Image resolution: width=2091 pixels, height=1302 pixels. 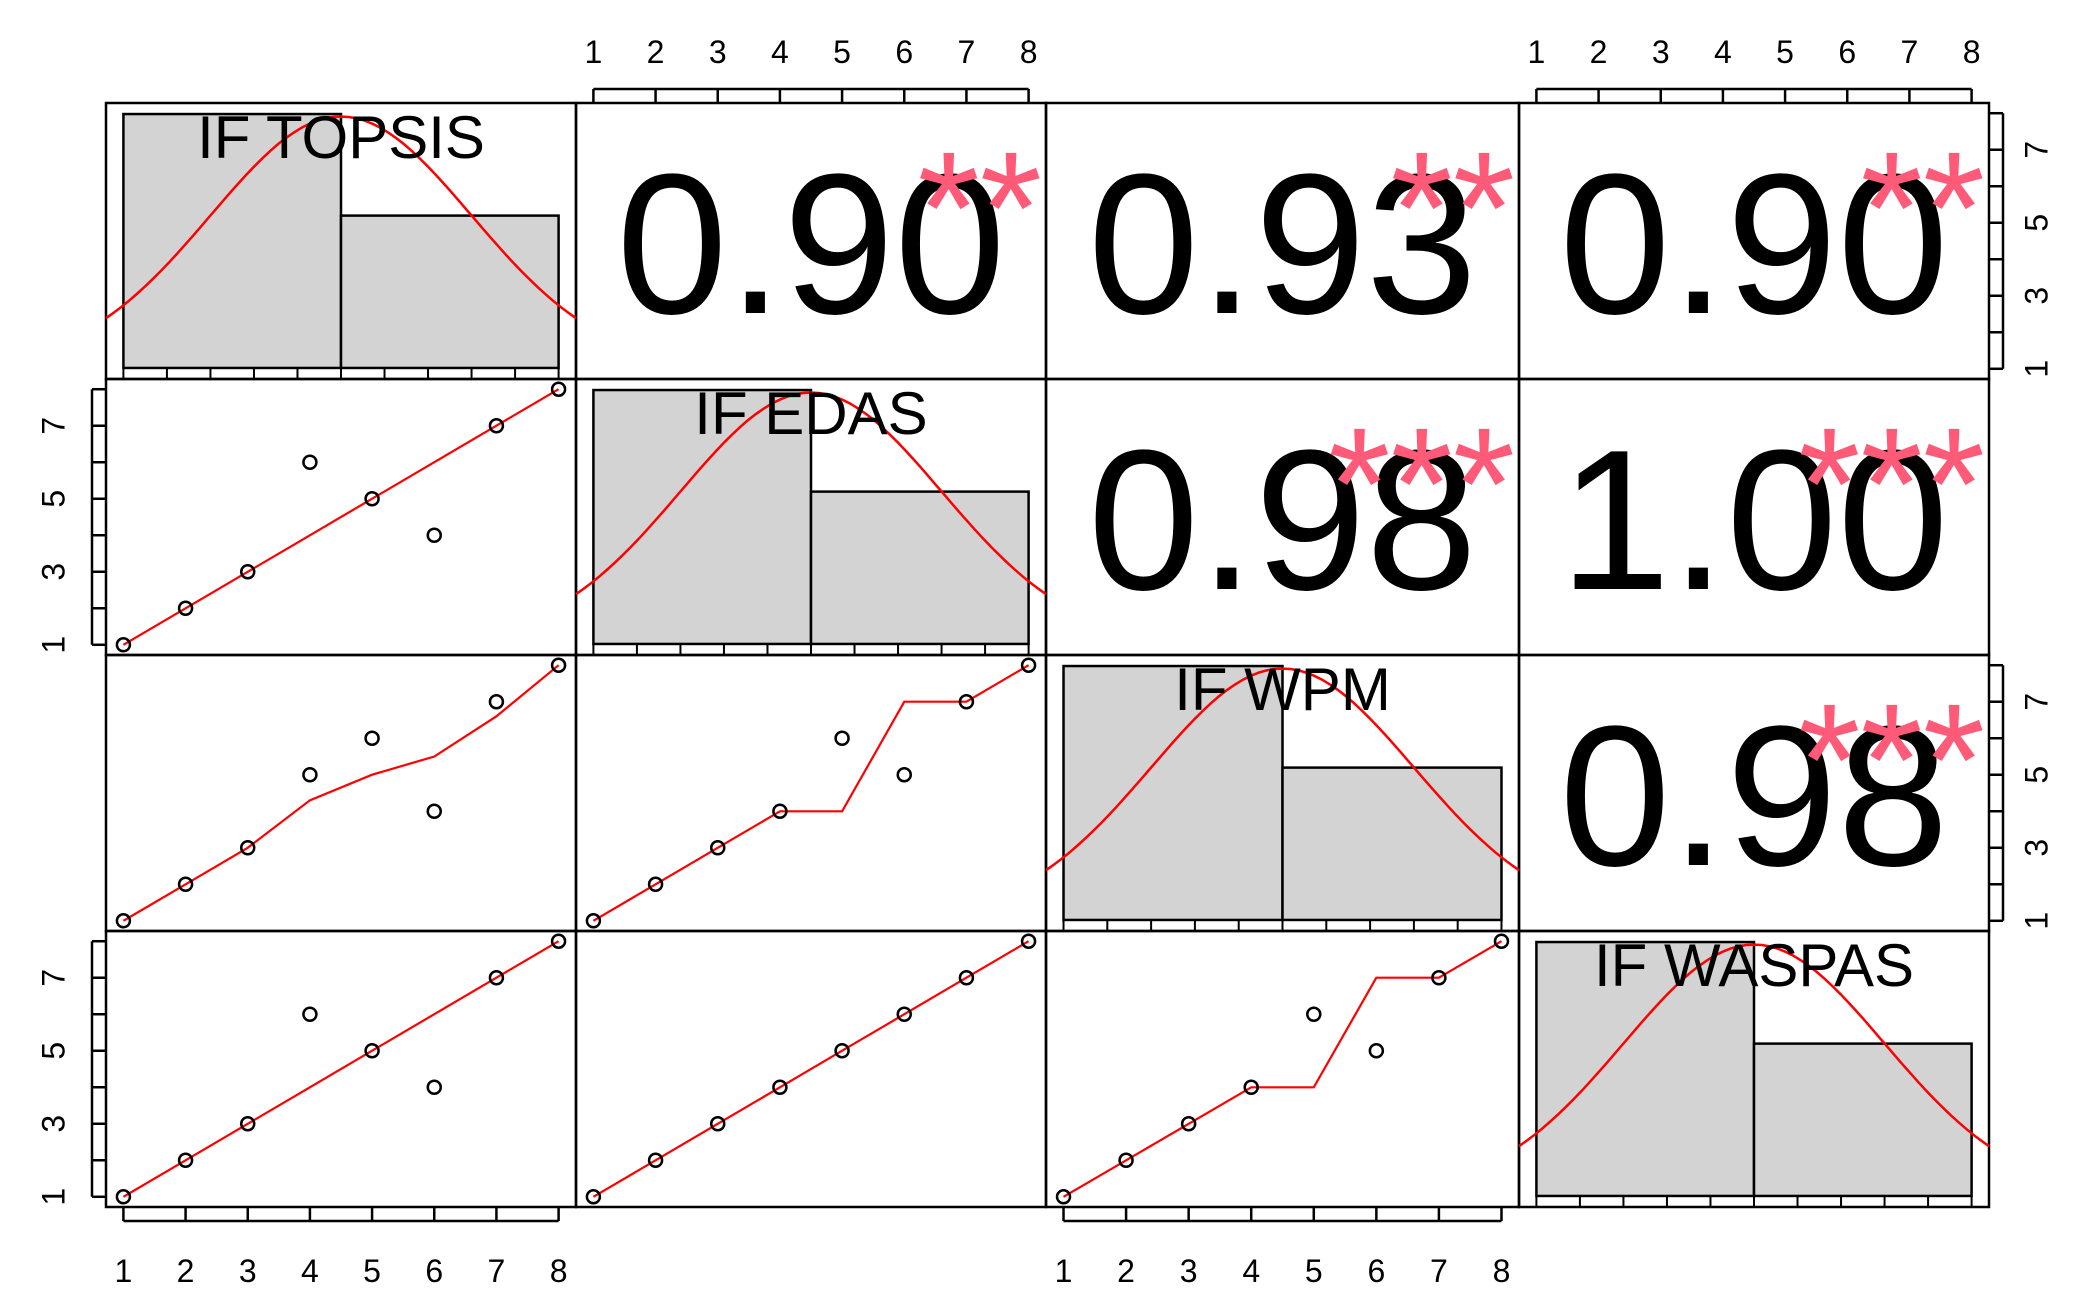 I want to click on x-tick-label-top-1-0: 1, so click(x=594, y=52).